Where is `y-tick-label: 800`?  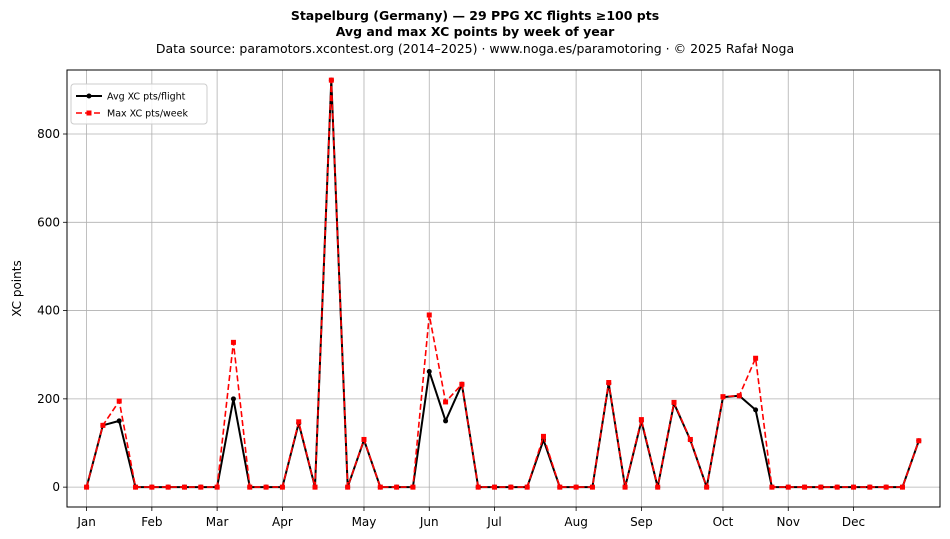
y-tick-label: 800 is located at coordinates (48, 134).